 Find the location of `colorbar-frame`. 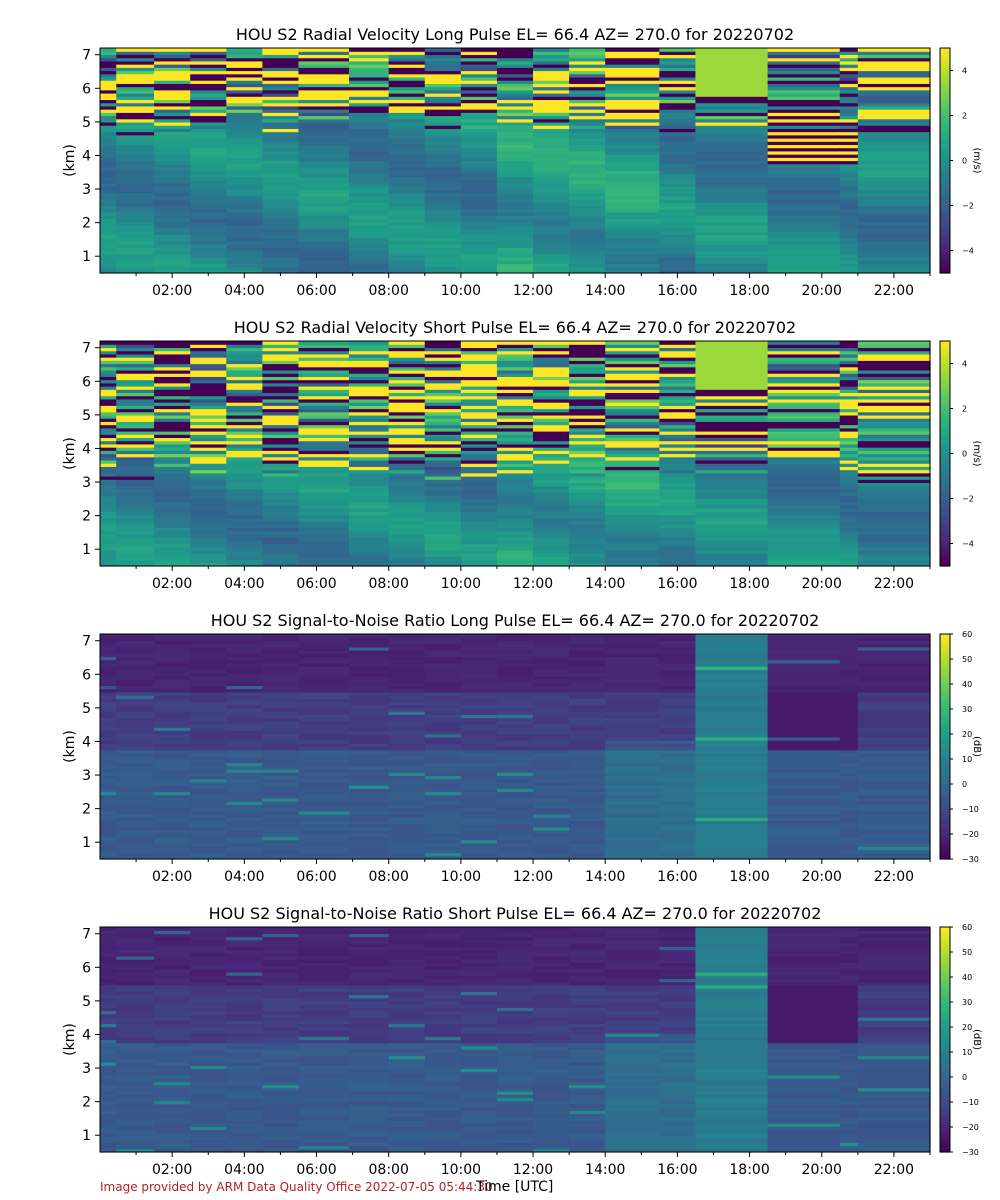

colorbar-frame is located at coordinates (945, 746).